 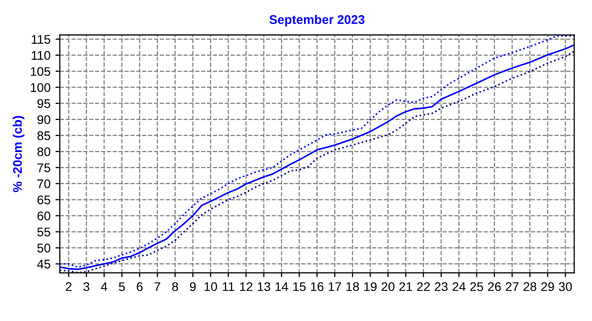 What do you see at coordinates (43, 199) in the screenshot?
I see `y-tick-label: 65` at bounding box center [43, 199].